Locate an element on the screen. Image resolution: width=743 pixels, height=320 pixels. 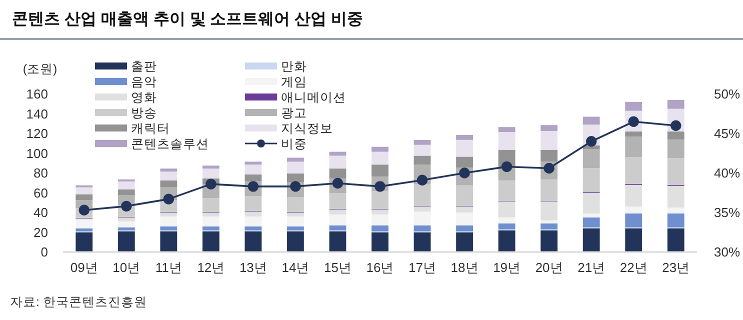
y-tick-label: 160 is located at coordinates (37, 94).